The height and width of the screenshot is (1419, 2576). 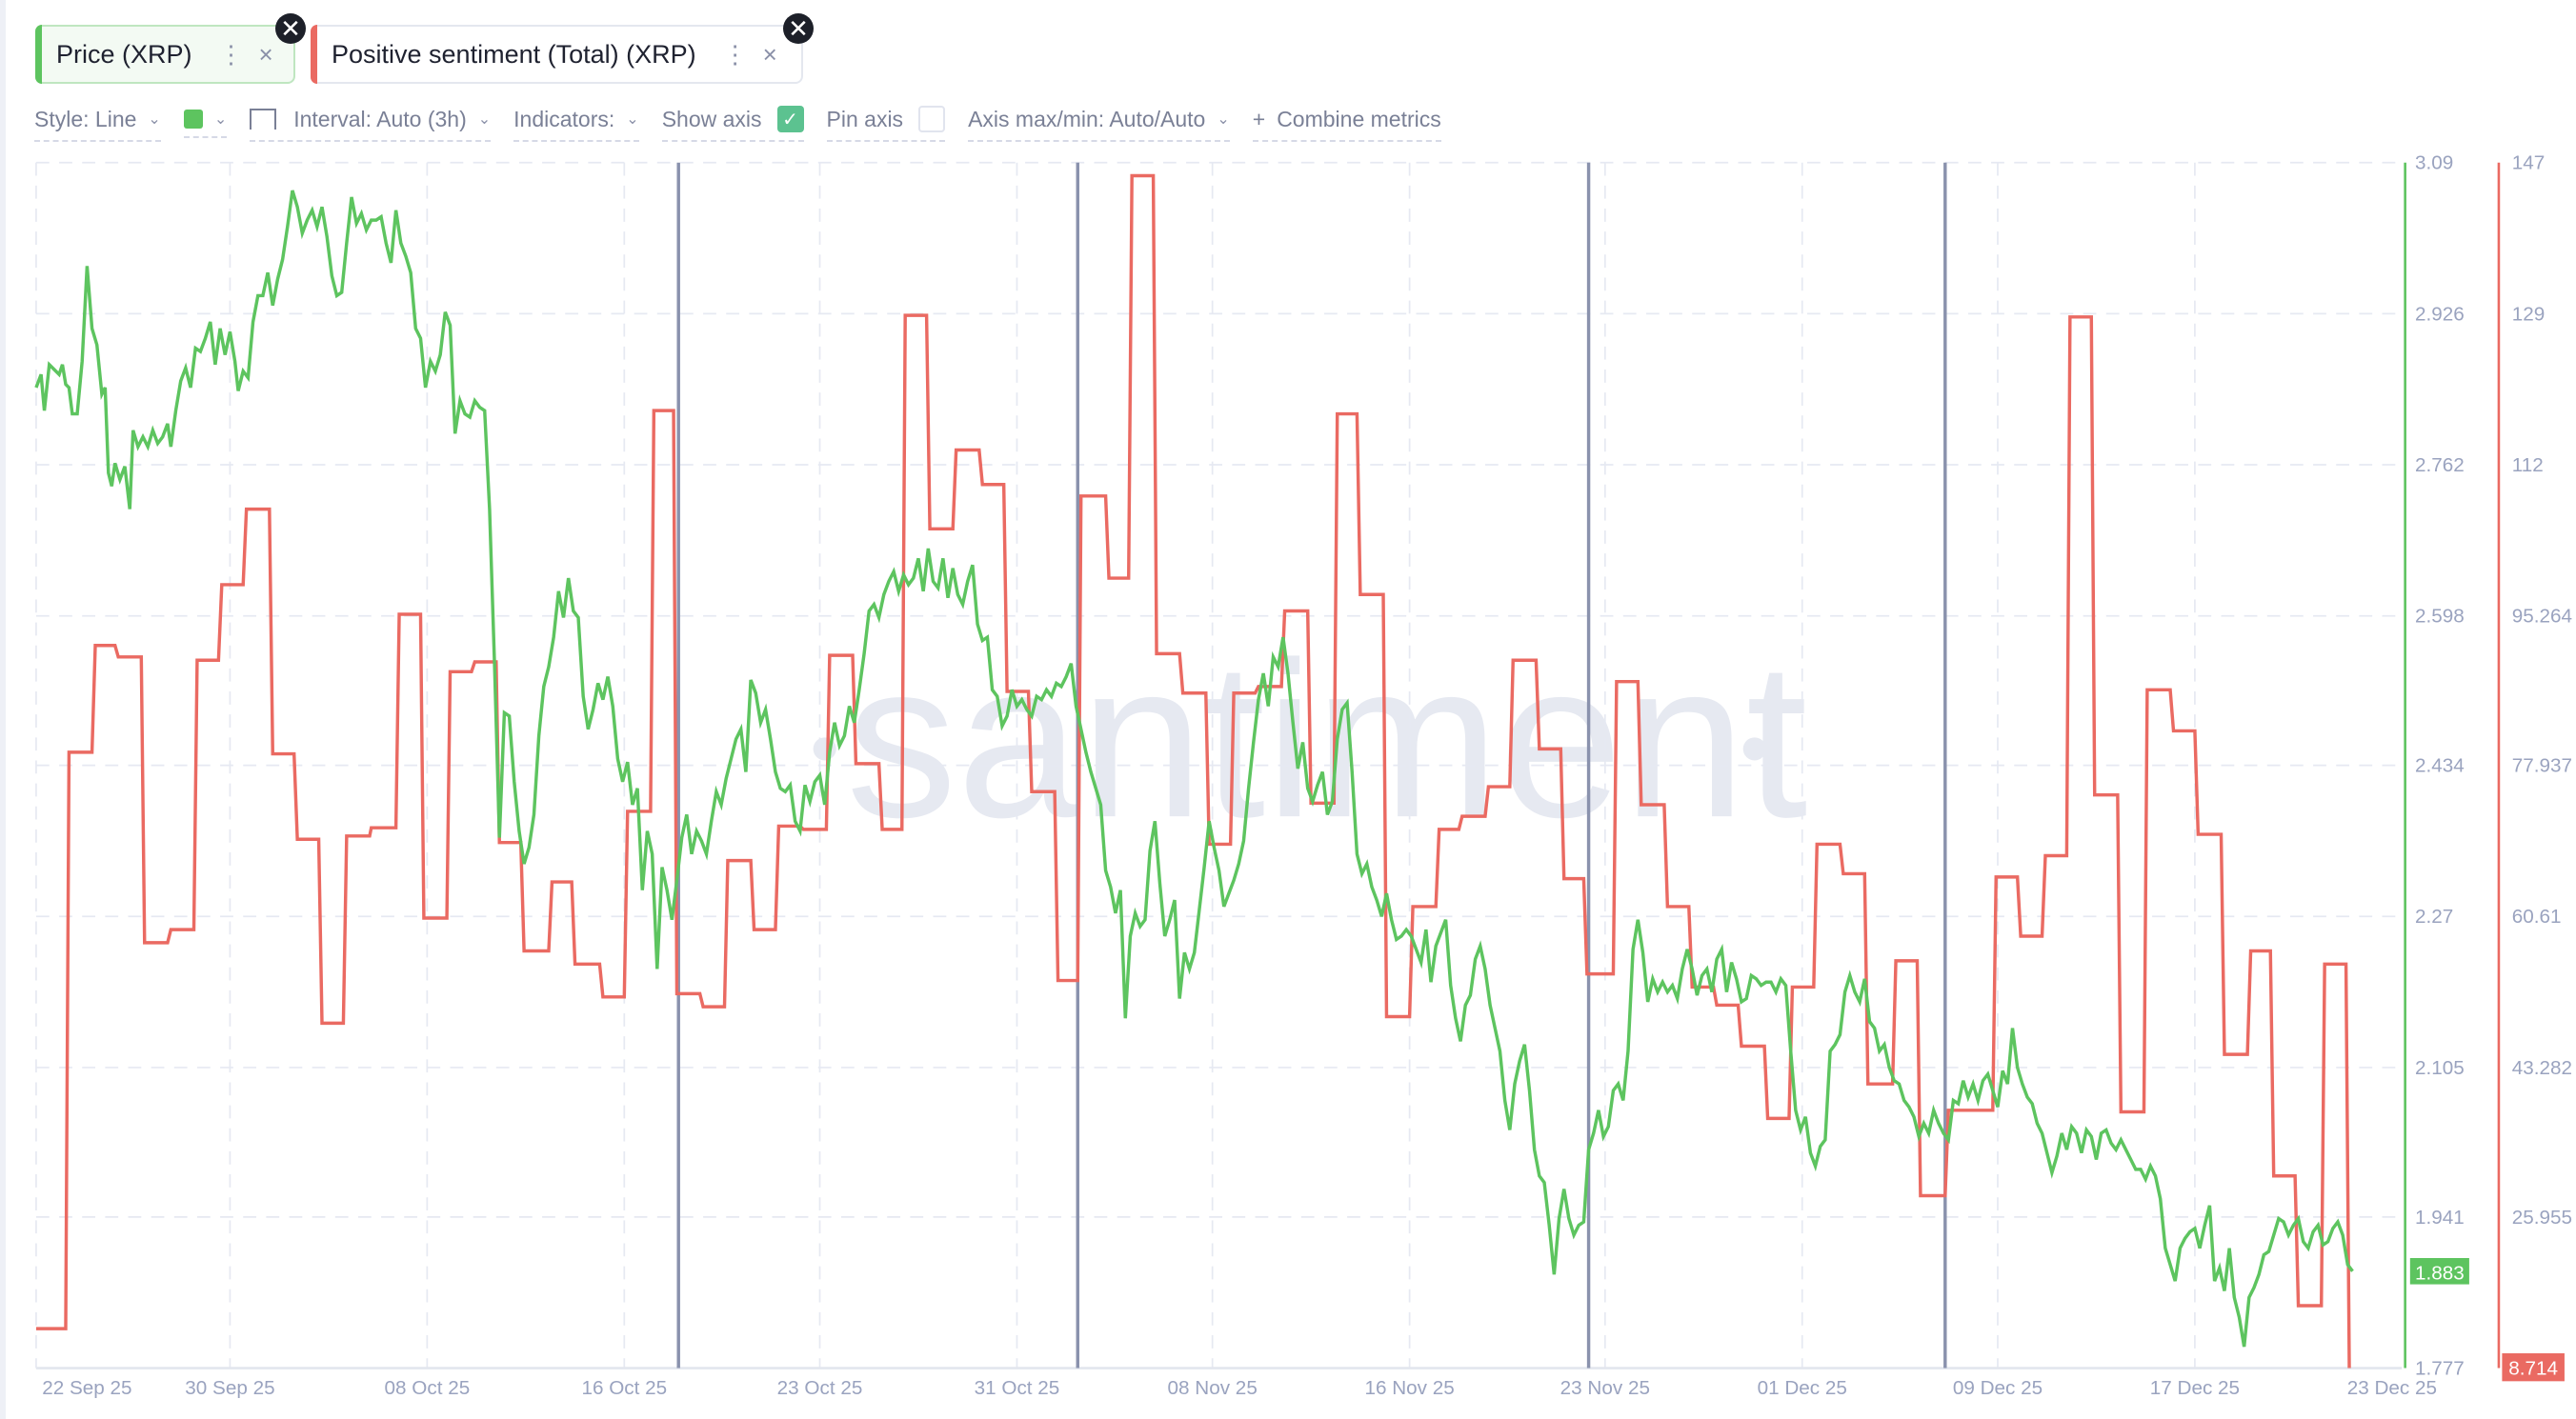 I want to click on sentiment-current-badge, so click(x=2533, y=1367).